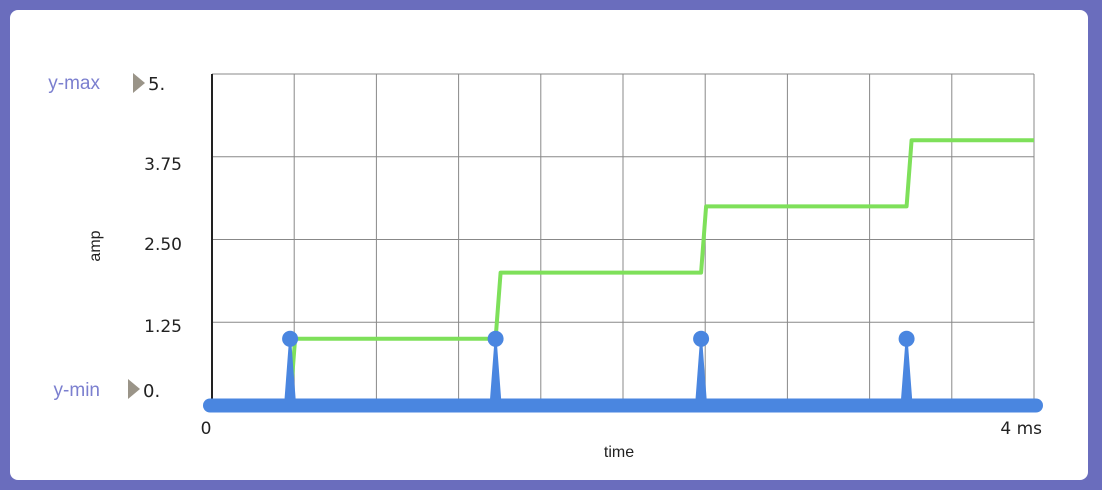 This screenshot has width=1102, height=490. Describe the element at coordinates (139, 83) in the screenshot. I see `ymax-arrow-icon` at that location.